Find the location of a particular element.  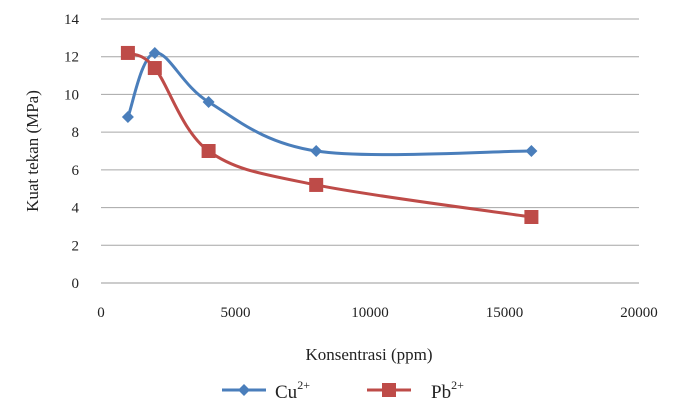

y-tick-label: 10 is located at coordinates (71, 95).